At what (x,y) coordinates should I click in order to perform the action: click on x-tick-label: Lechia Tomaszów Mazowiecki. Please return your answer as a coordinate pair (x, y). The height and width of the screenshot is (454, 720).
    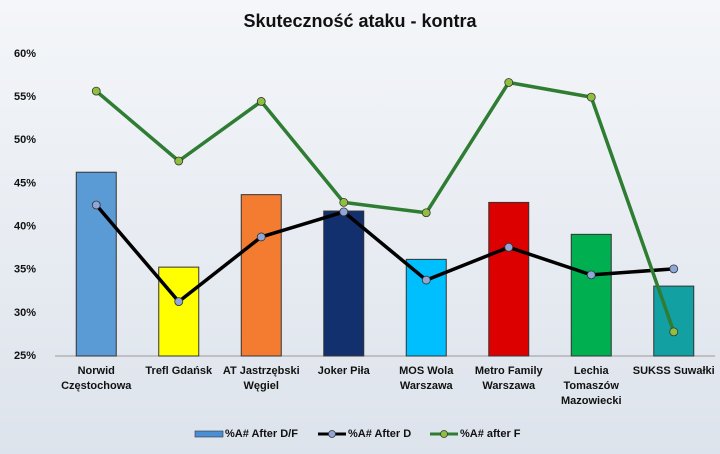
    Looking at the image, I should click on (591, 386).